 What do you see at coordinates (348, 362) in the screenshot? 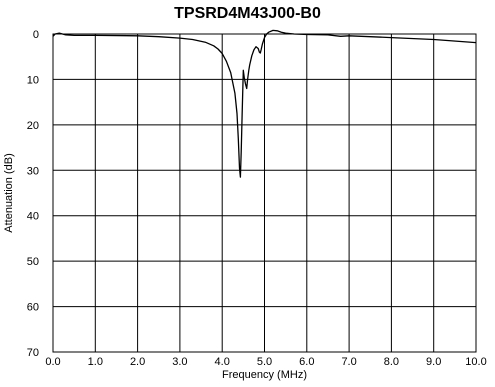
I see `x-tick-label: 7.0` at bounding box center [348, 362].